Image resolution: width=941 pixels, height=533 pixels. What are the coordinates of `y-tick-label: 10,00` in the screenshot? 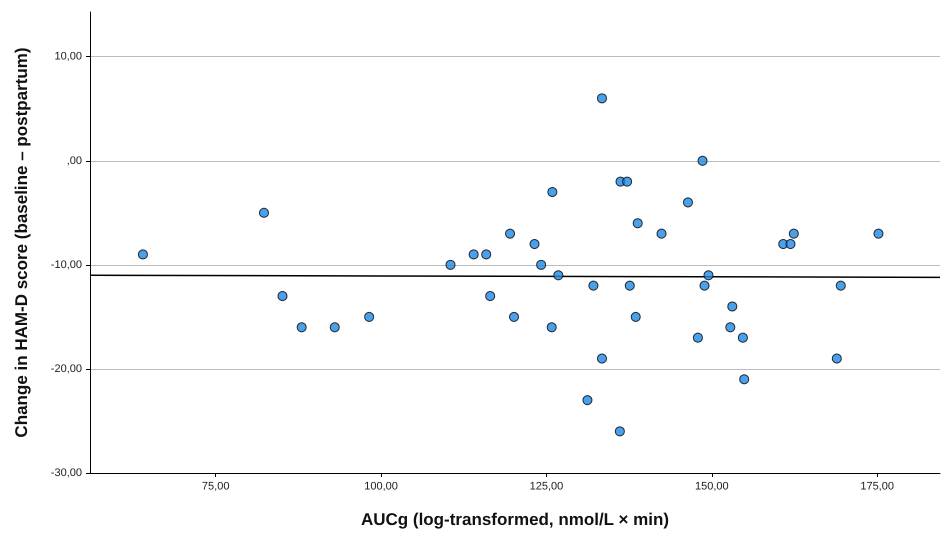 It's located at (68, 56).